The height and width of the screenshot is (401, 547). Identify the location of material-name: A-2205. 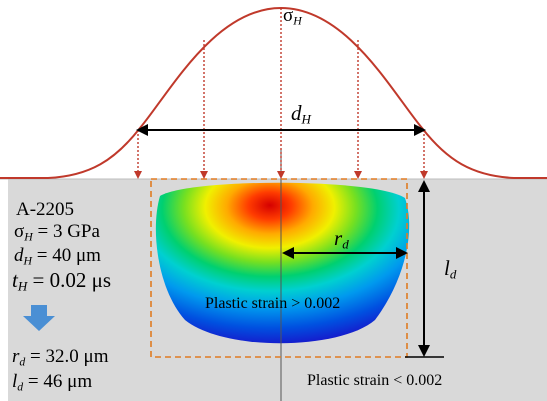
(45, 209).